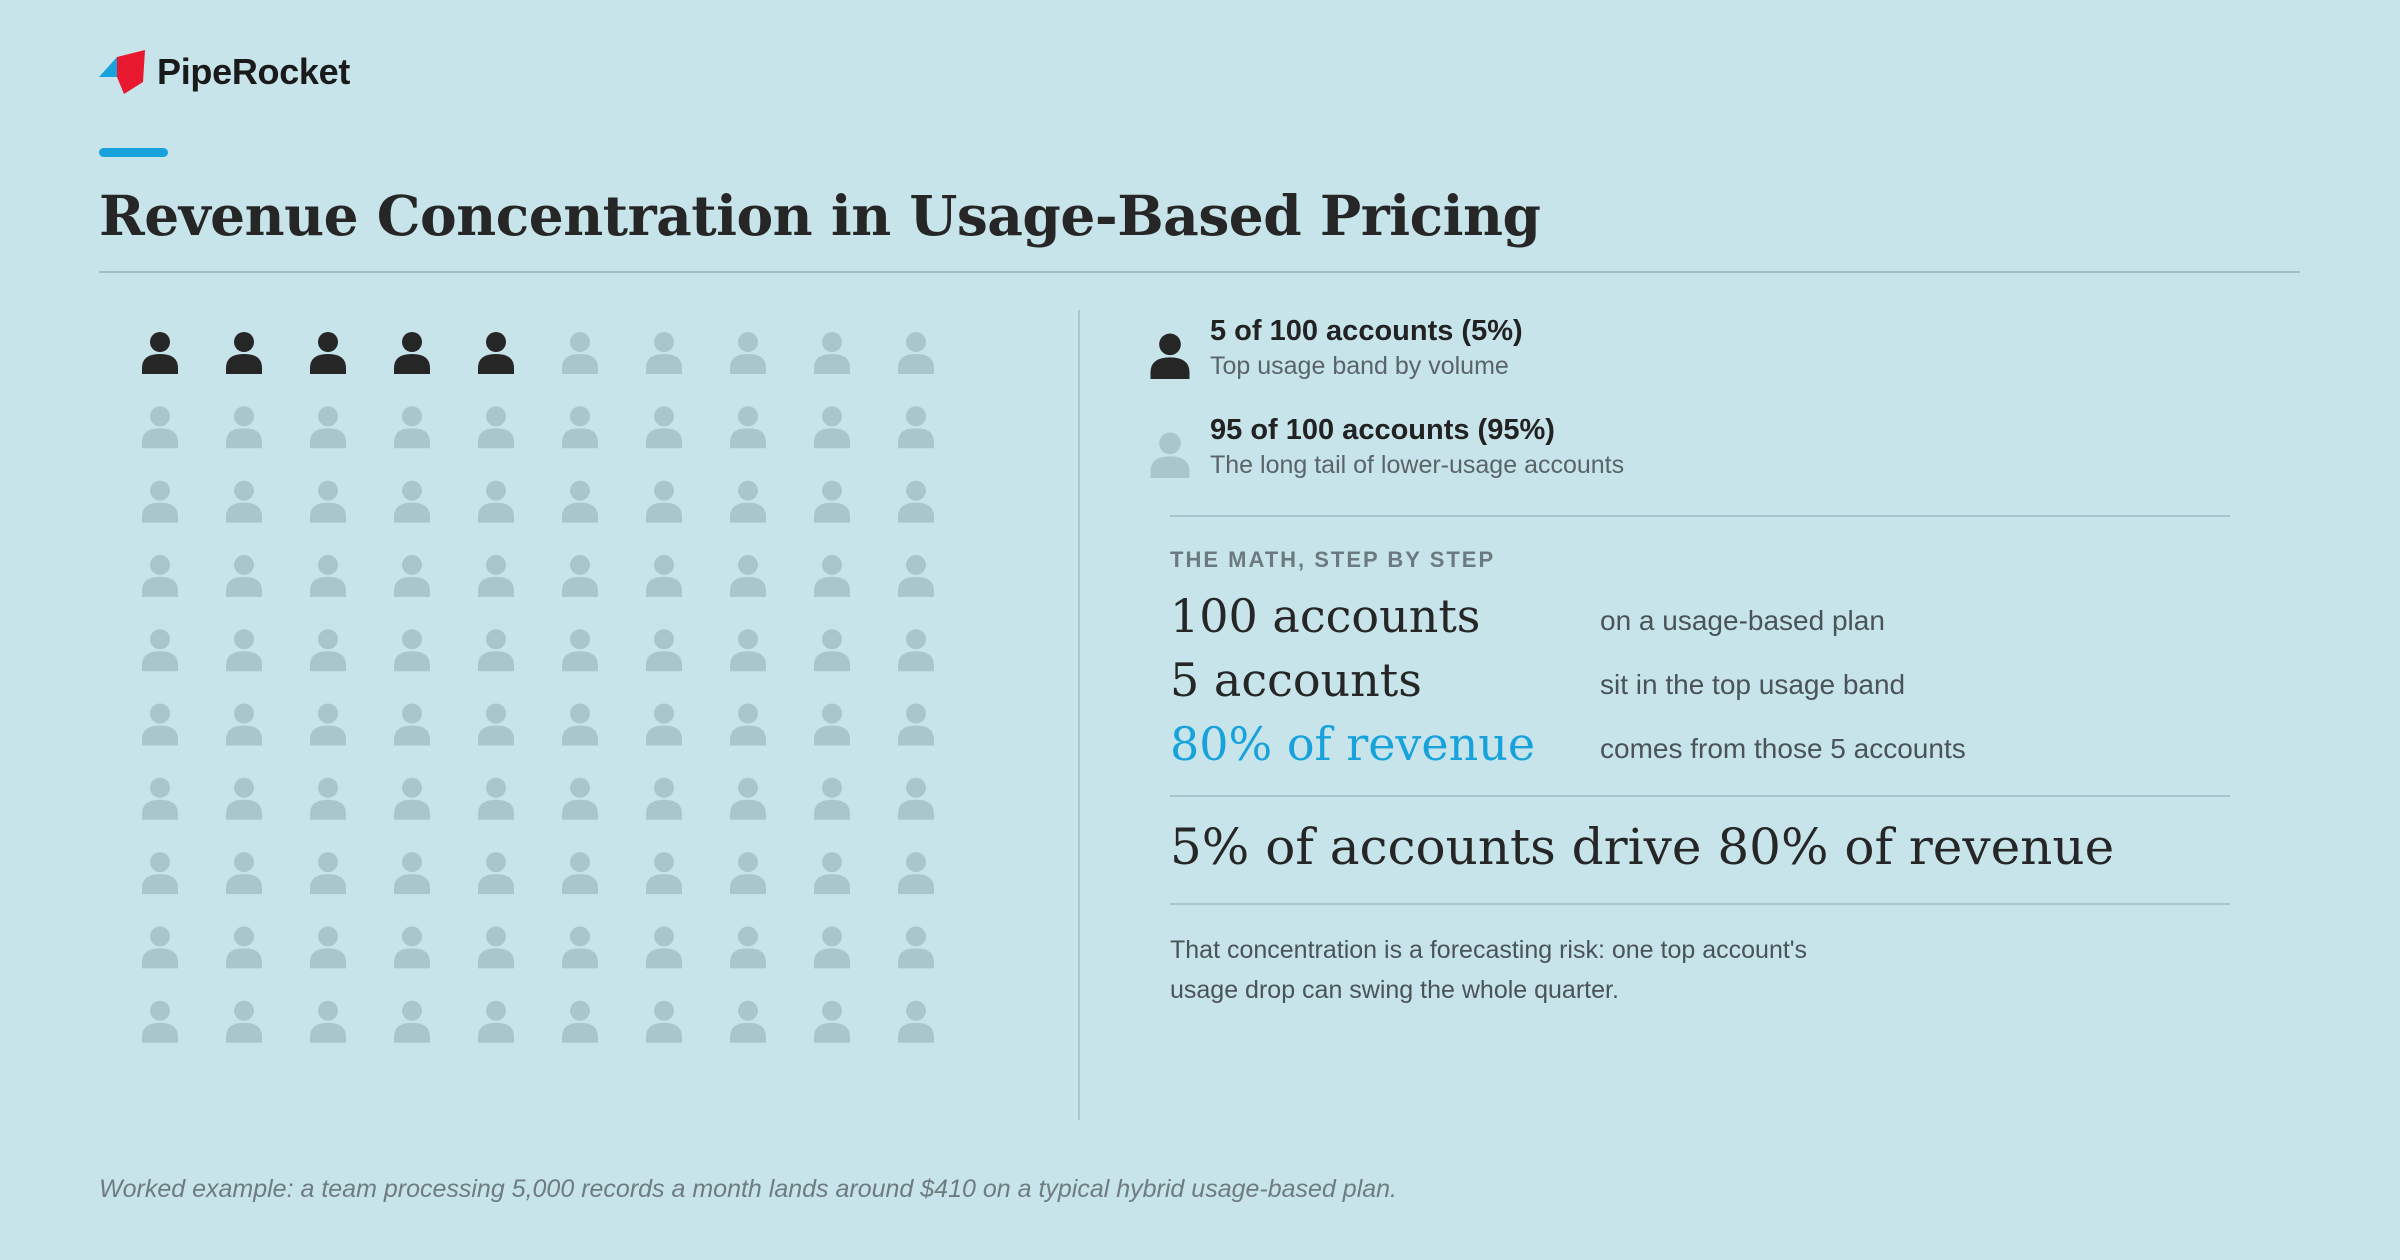 The image size is (2400, 1260). I want to click on accent-bar, so click(133, 152).